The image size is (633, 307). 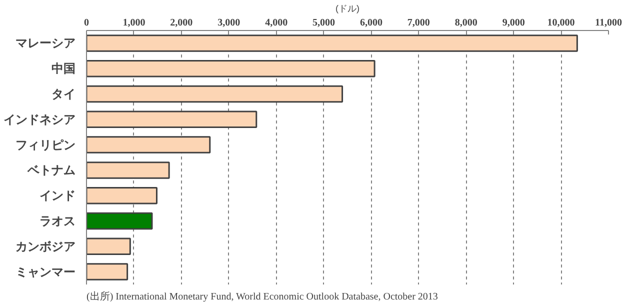 What do you see at coordinates (608, 23) in the screenshot?
I see `x-tick-label: 11,000` at bounding box center [608, 23].